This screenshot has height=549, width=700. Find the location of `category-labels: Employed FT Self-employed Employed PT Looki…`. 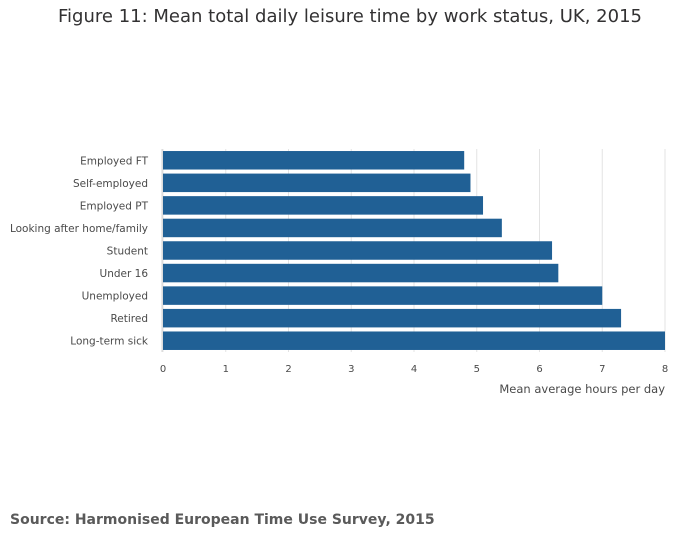

category-labels: Employed FT Self-employed Employed PT Looki… is located at coordinates (79, 251).